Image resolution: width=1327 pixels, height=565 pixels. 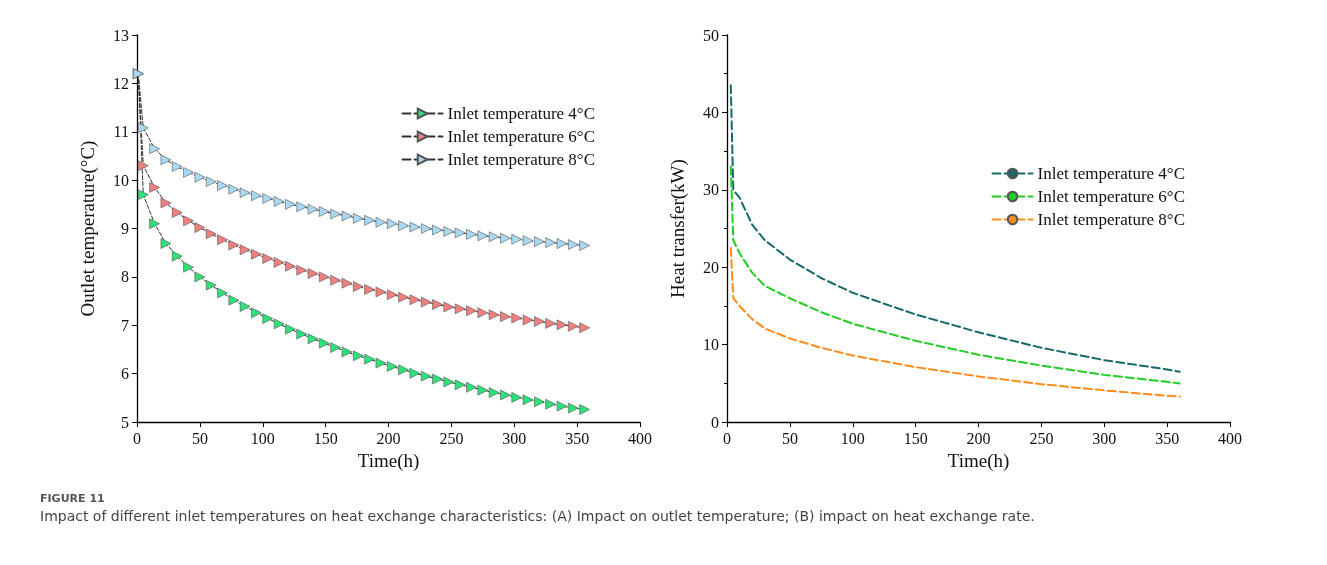 I want to click on y-tick-label: 50, so click(x=711, y=35).